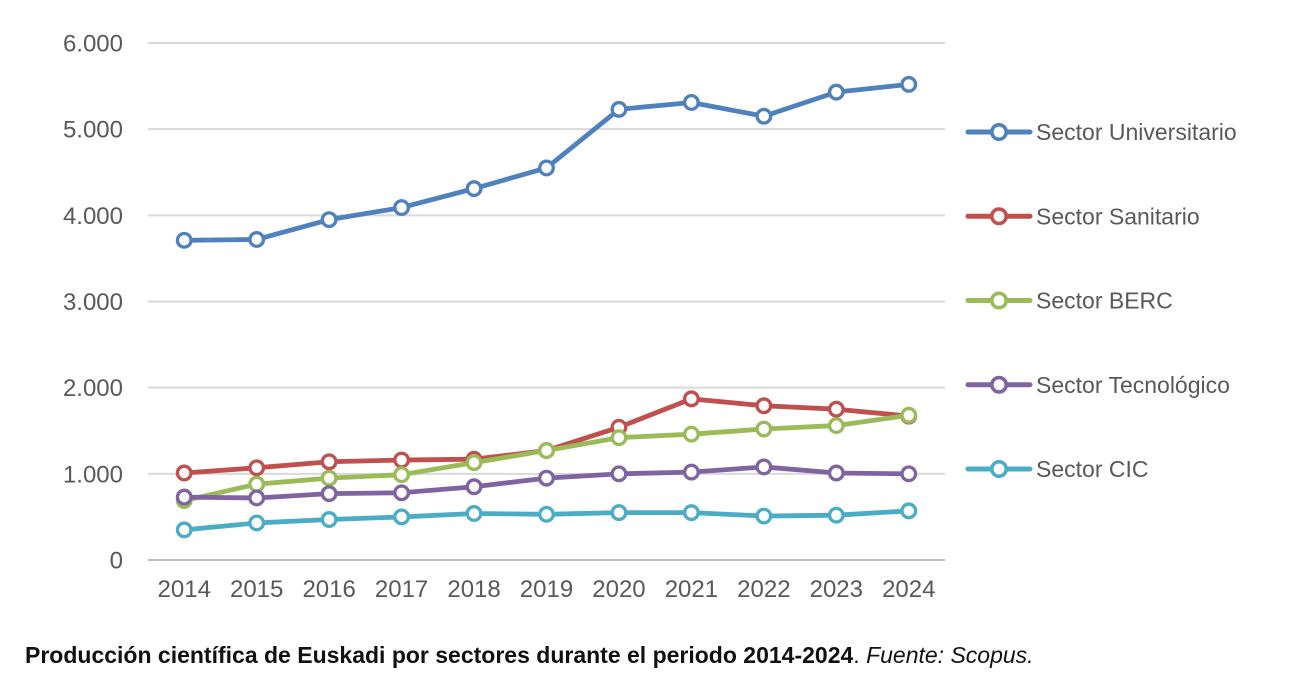  Describe the element at coordinates (998, 300) in the screenshot. I see `legend-marker-circle-sector-berc` at that location.